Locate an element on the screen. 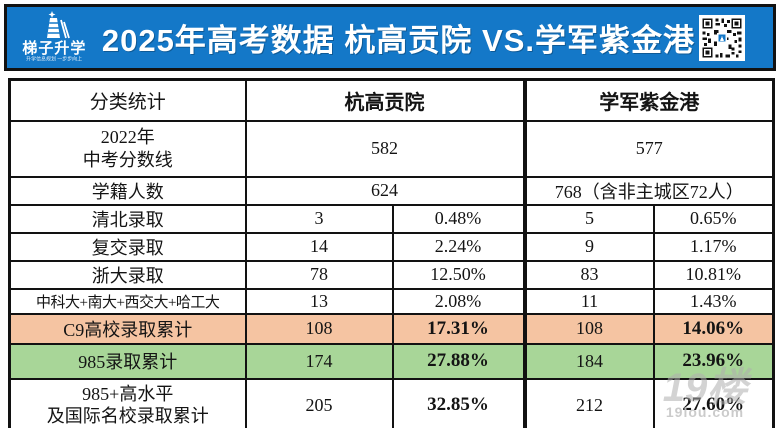  value-cell: 577 is located at coordinates (648, 148).